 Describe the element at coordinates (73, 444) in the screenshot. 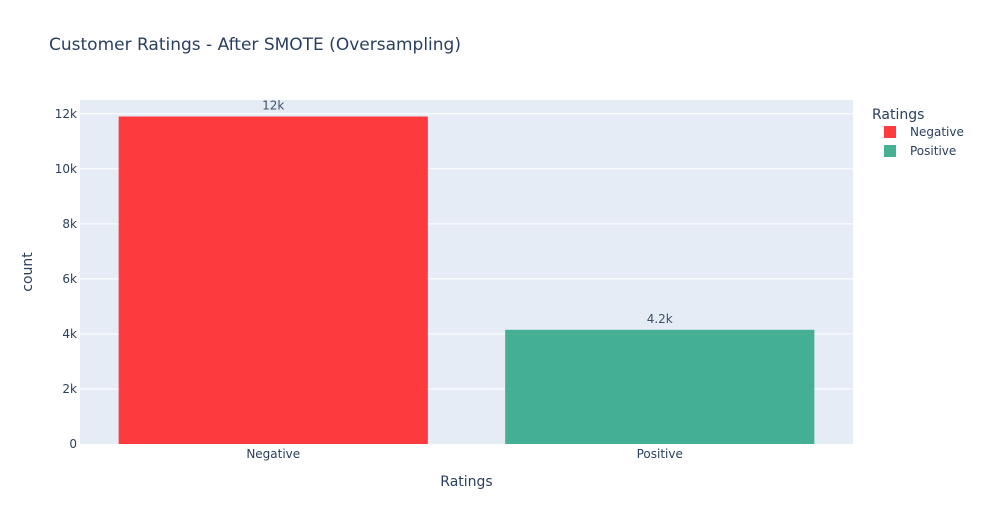

I see `y-tick-label: 0` at that location.